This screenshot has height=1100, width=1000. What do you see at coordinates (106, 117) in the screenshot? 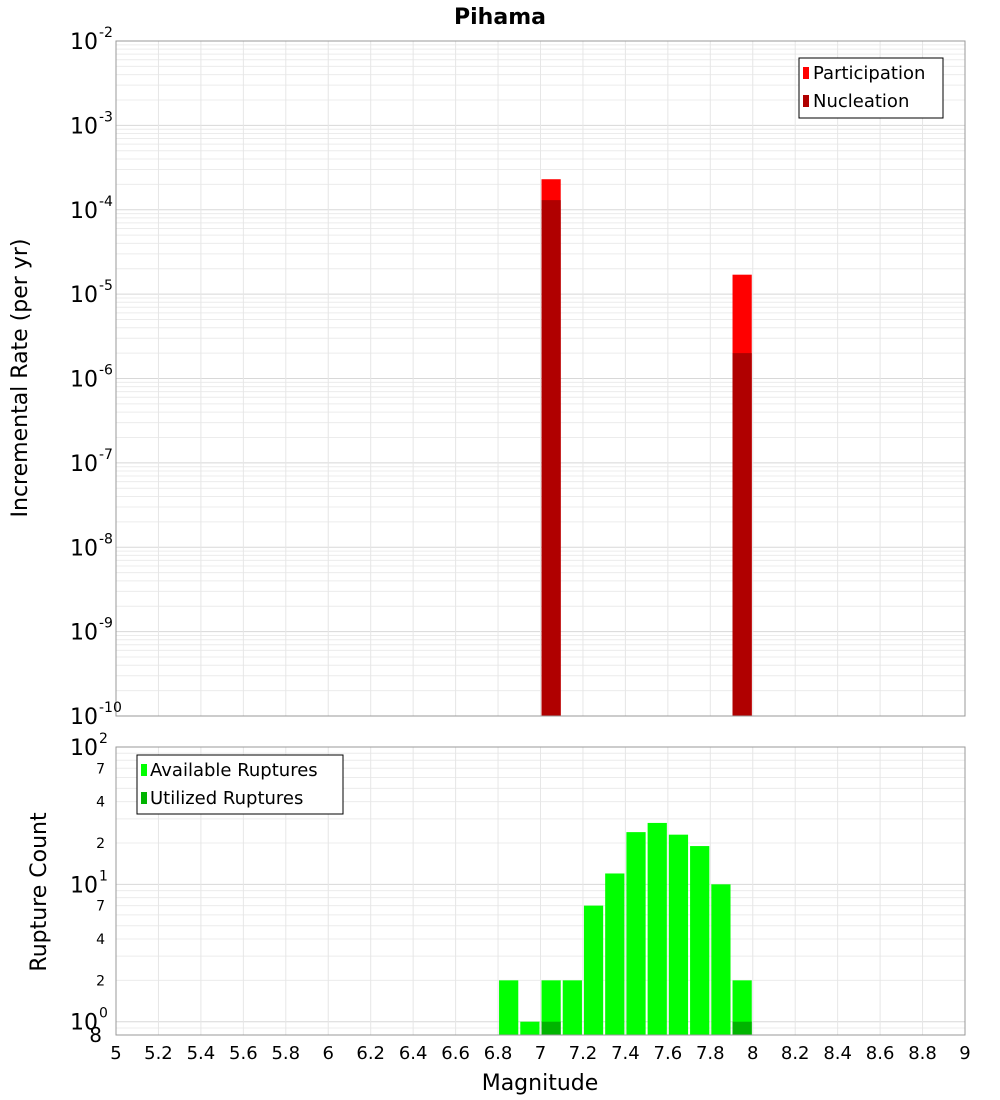
I see `top-y-tick-exponent: -3` at bounding box center [106, 117].